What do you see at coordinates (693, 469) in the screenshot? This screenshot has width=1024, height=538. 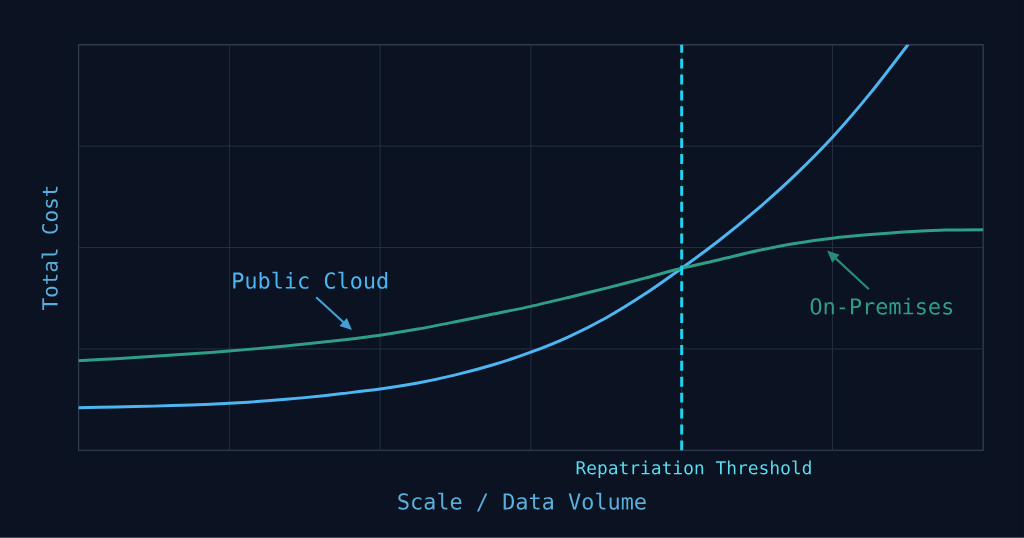 I see `text: Repatriation Threshold` at bounding box center [693, 469].